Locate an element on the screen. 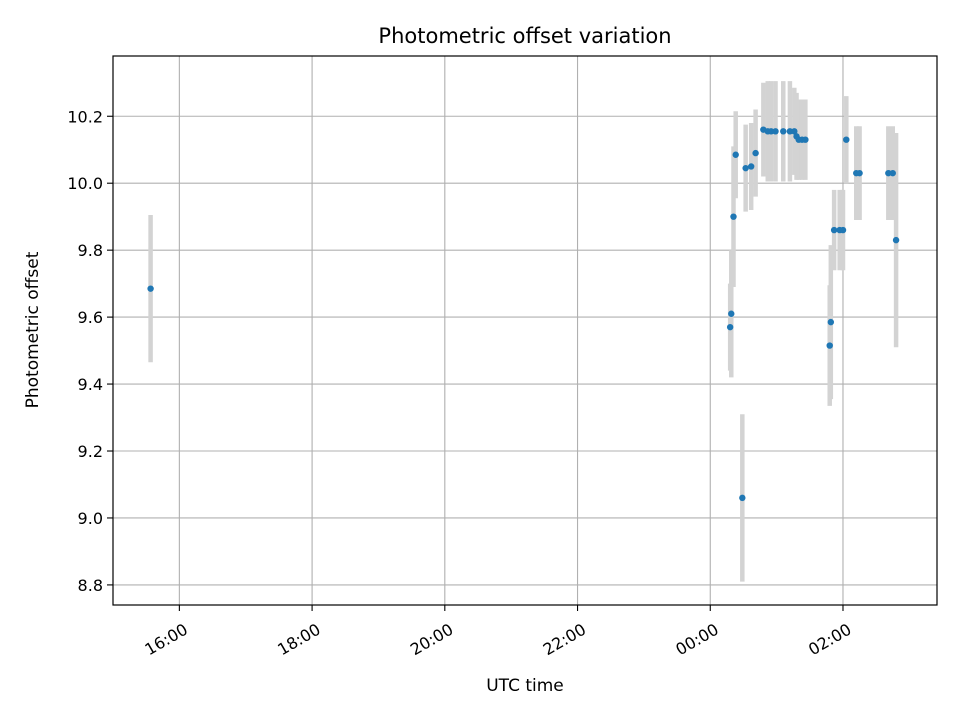 Image resolution: width=960 pixels, height=720 pixels. y-axis-label: Photometric offset is located at coordinates (33, 329).